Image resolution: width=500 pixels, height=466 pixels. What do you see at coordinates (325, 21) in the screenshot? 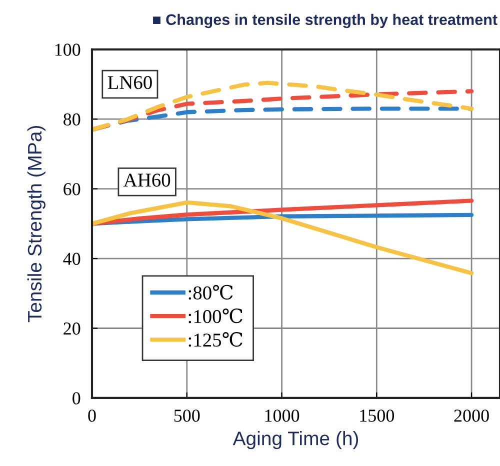
I see `chart-title: ■ Changes in tensile strength by heat treatment` at bounding box center [325, 21].